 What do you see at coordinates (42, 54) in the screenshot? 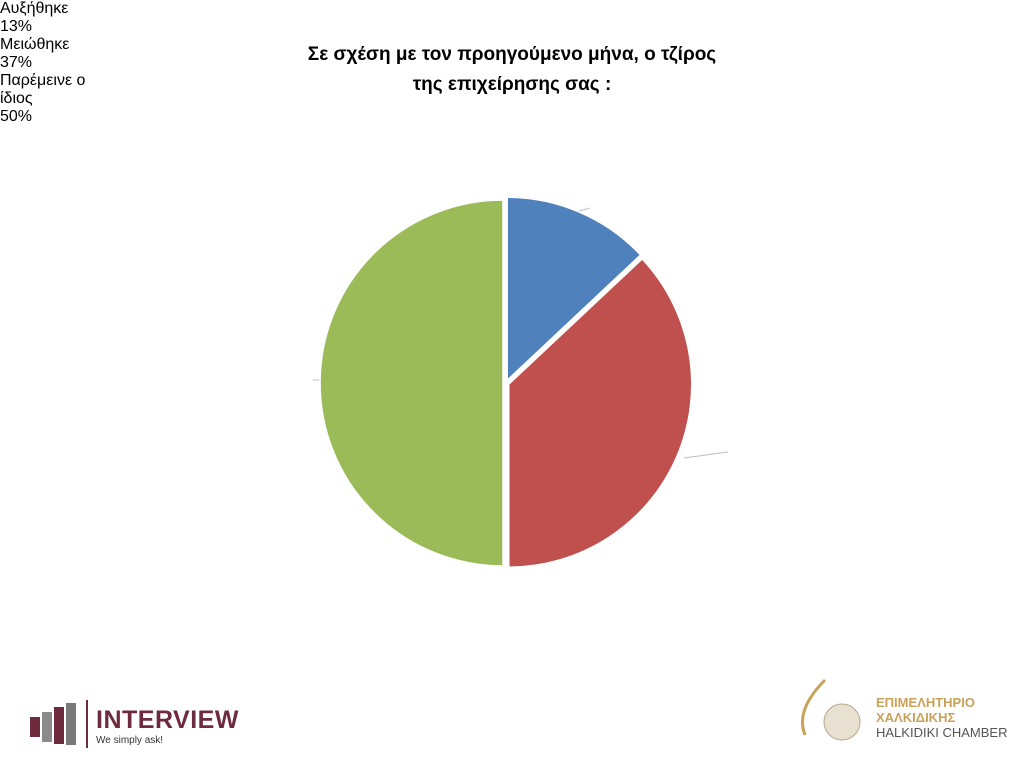
I see `data-label: Μειώθηκε 37%` at bounding box center [42, 54].